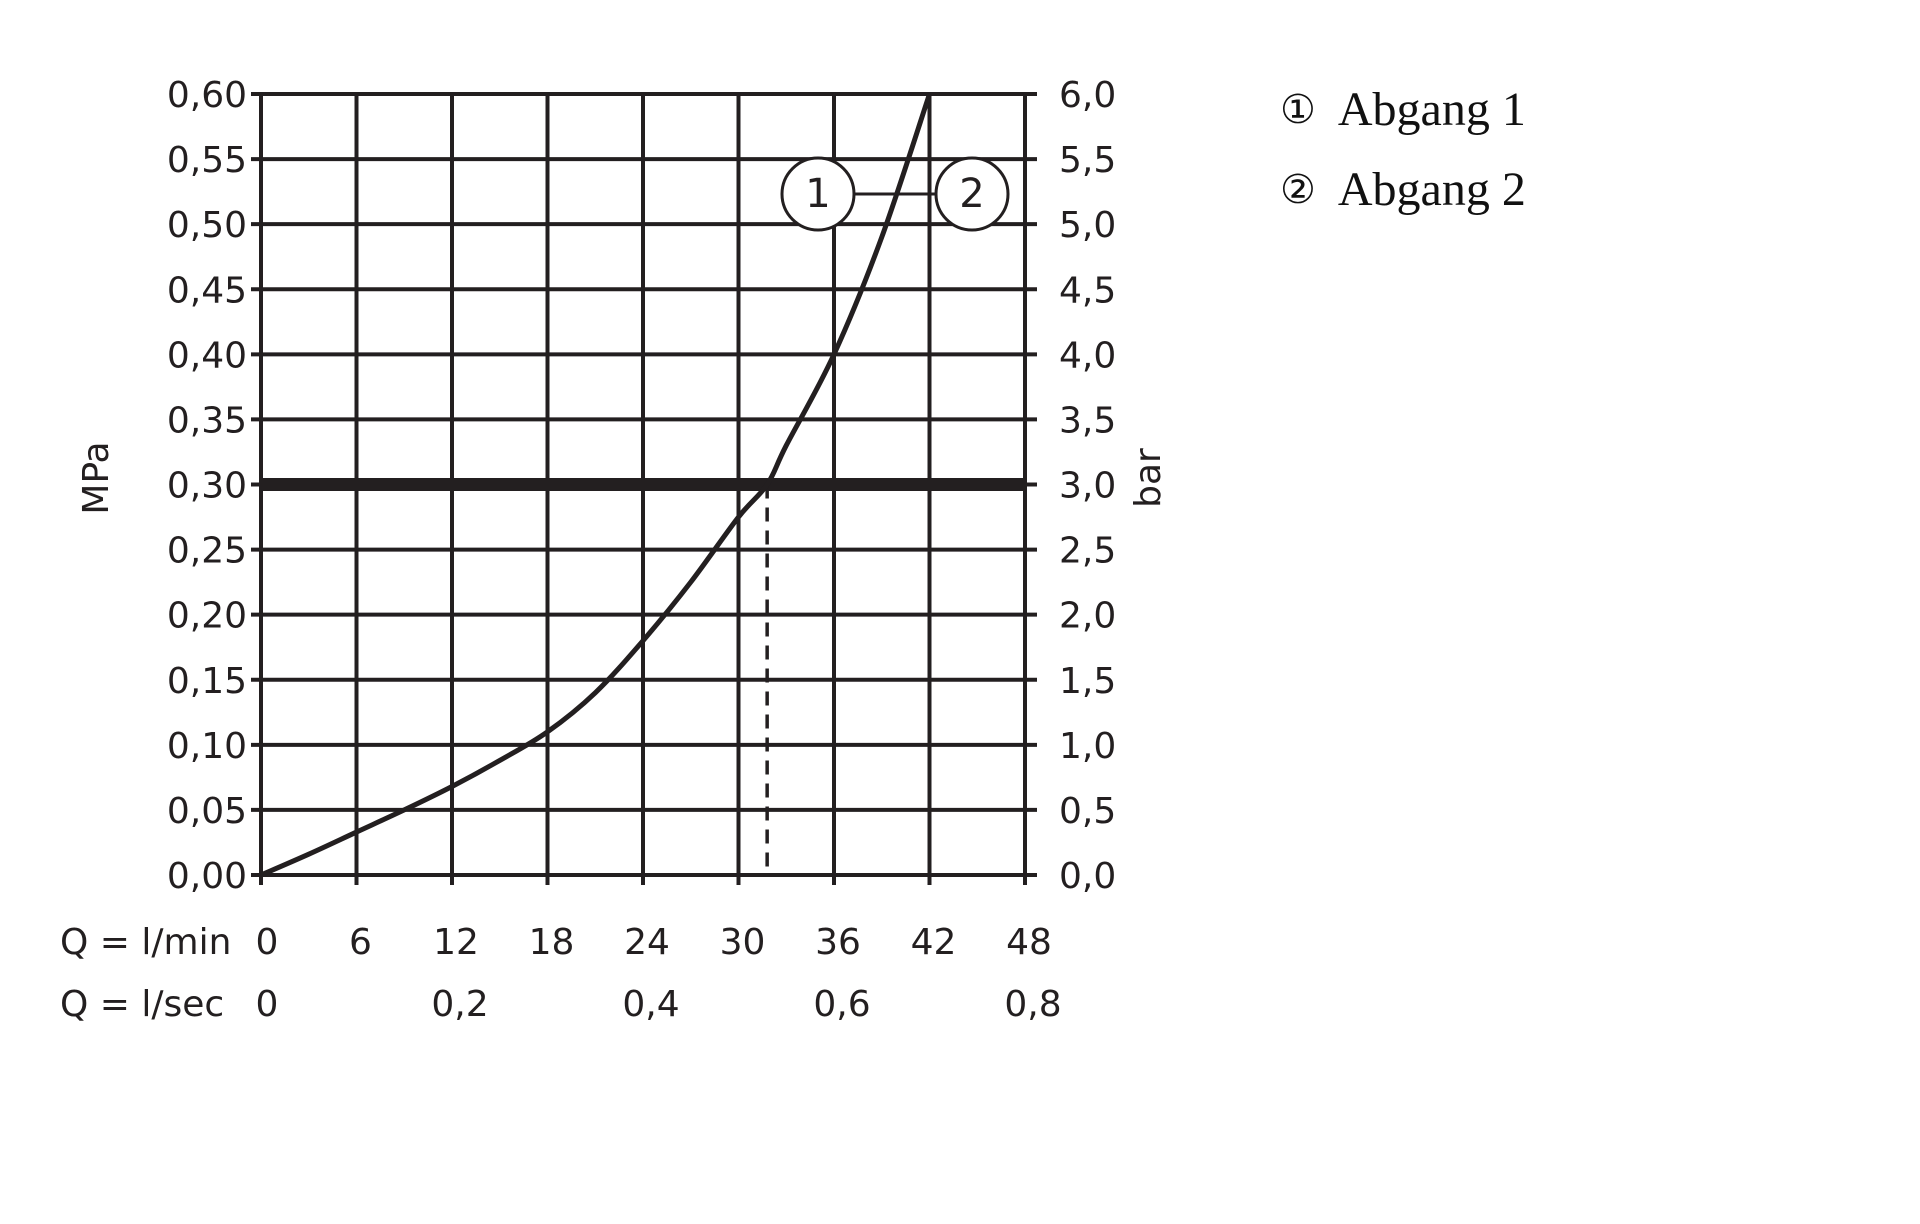 The width and height of the screenshot is (1920, 1224). What do you see at coordinates (1087, 746) in the screenshot?
I see `y-tick-label-right: 1,0` at bounding box center [1087, 746].